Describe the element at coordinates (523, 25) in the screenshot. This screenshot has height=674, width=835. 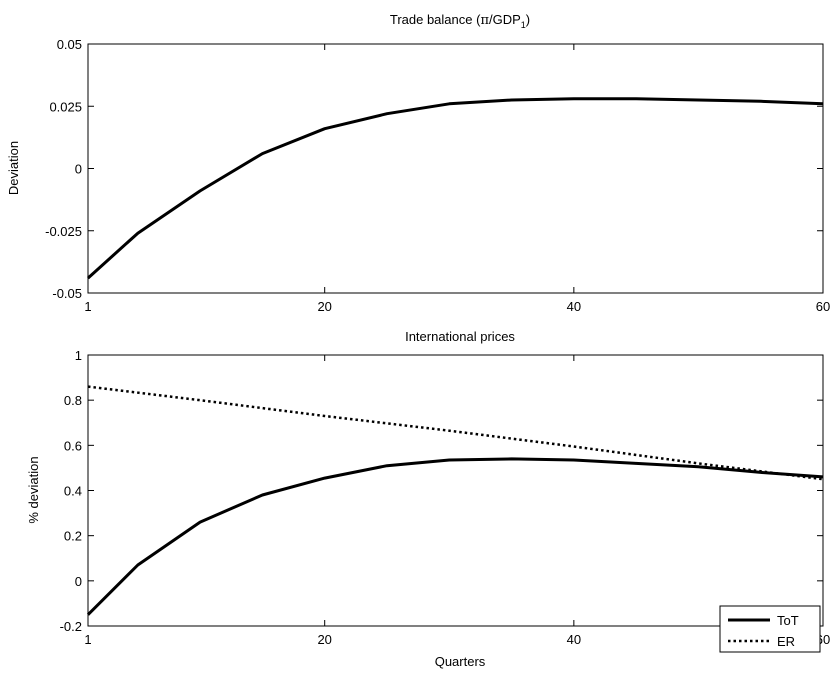
I see `title-subscript: 1` at that location.